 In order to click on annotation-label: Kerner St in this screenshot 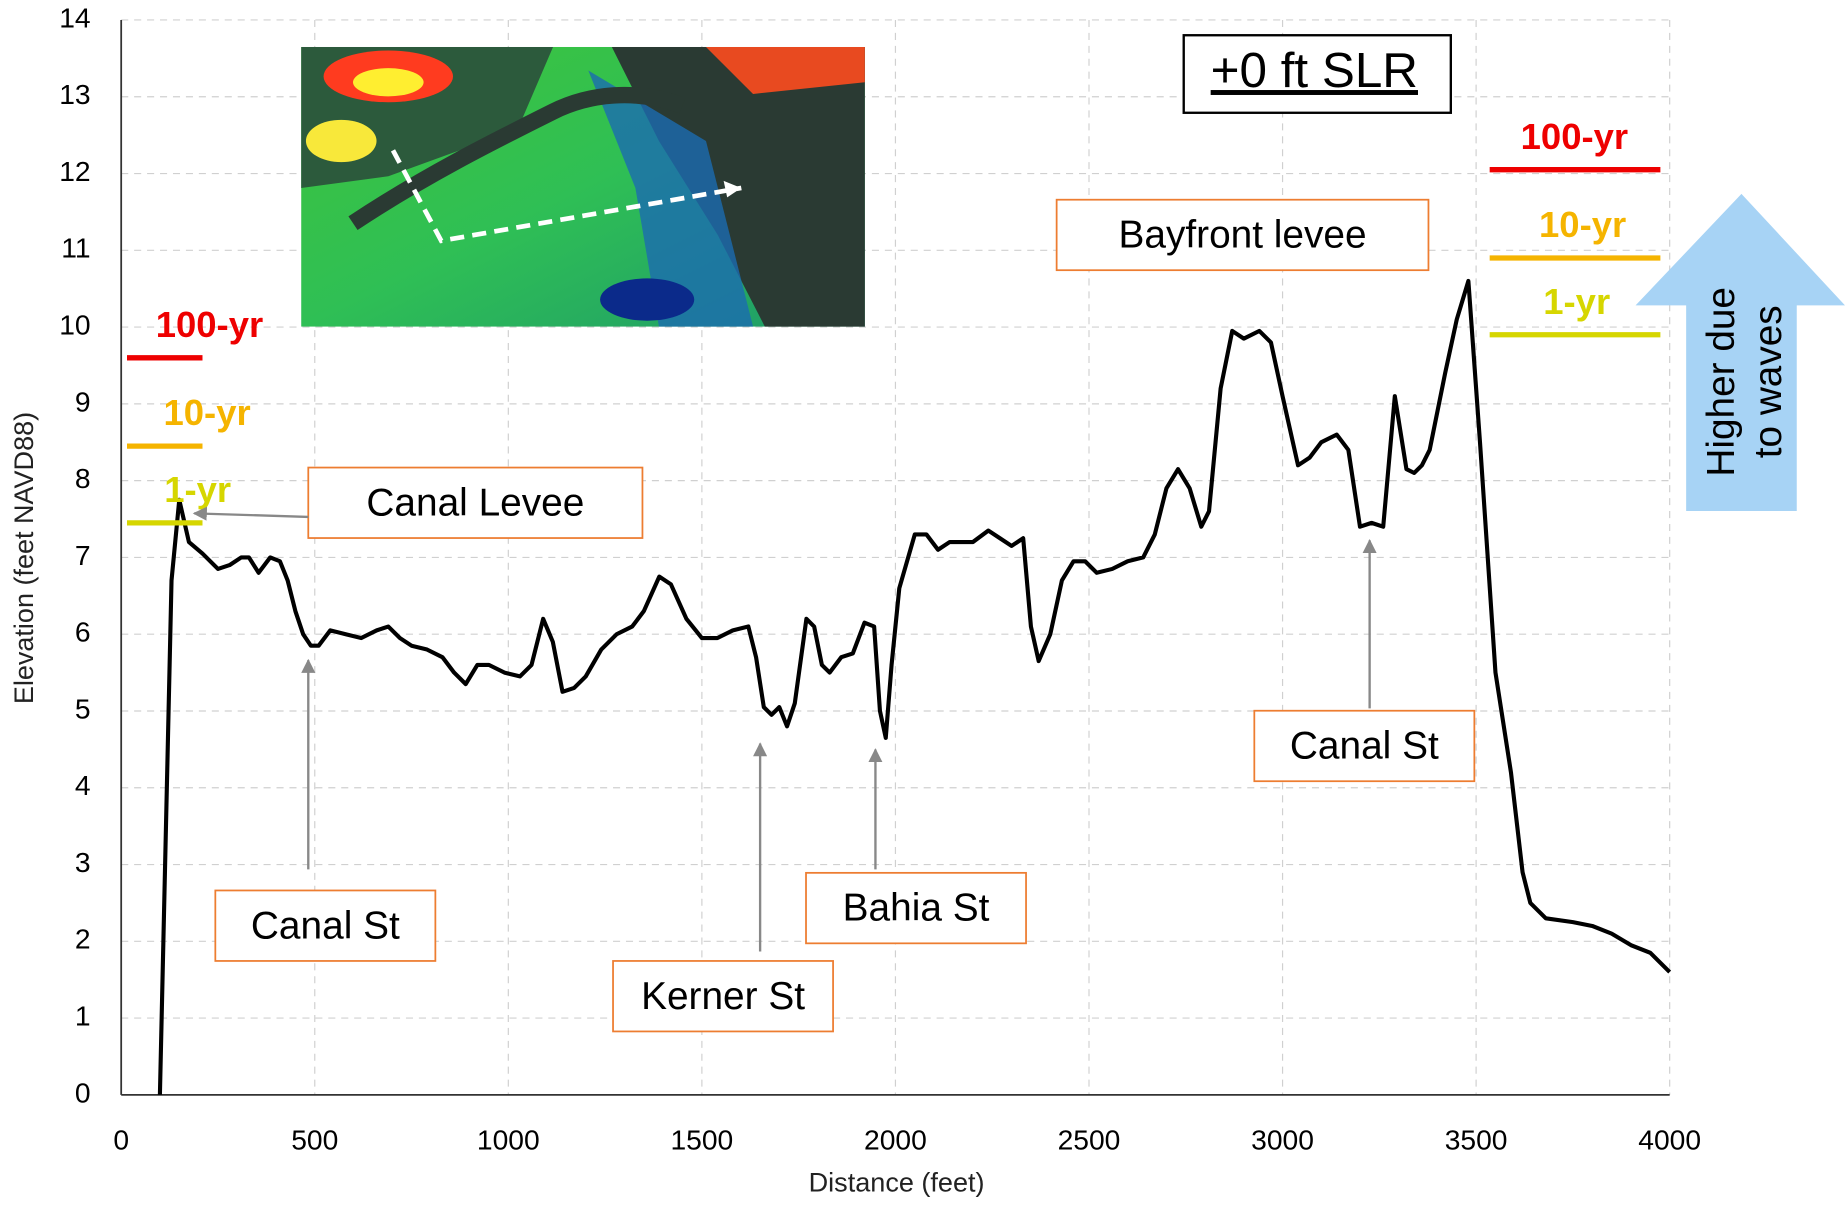, I will do `click(723, 996)`.